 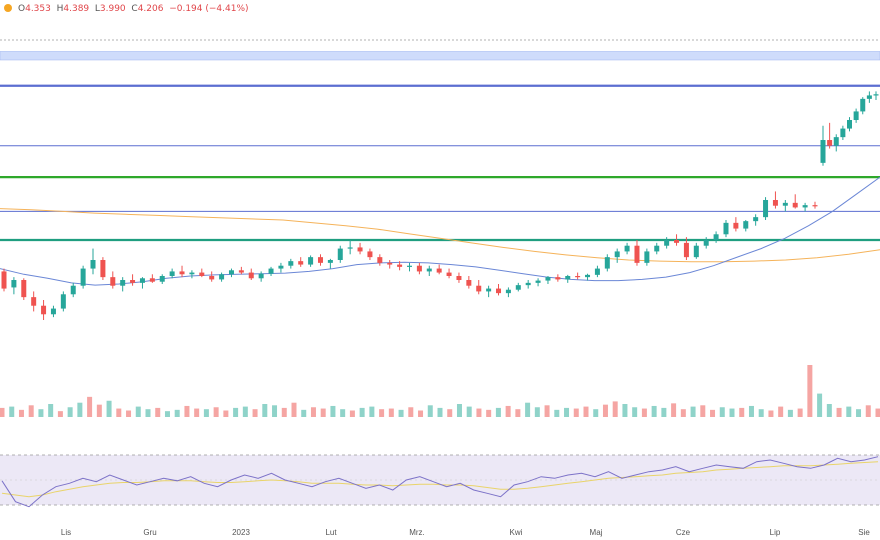 I want to click on x-tick-label: 2023, so click(x=241, y=532).